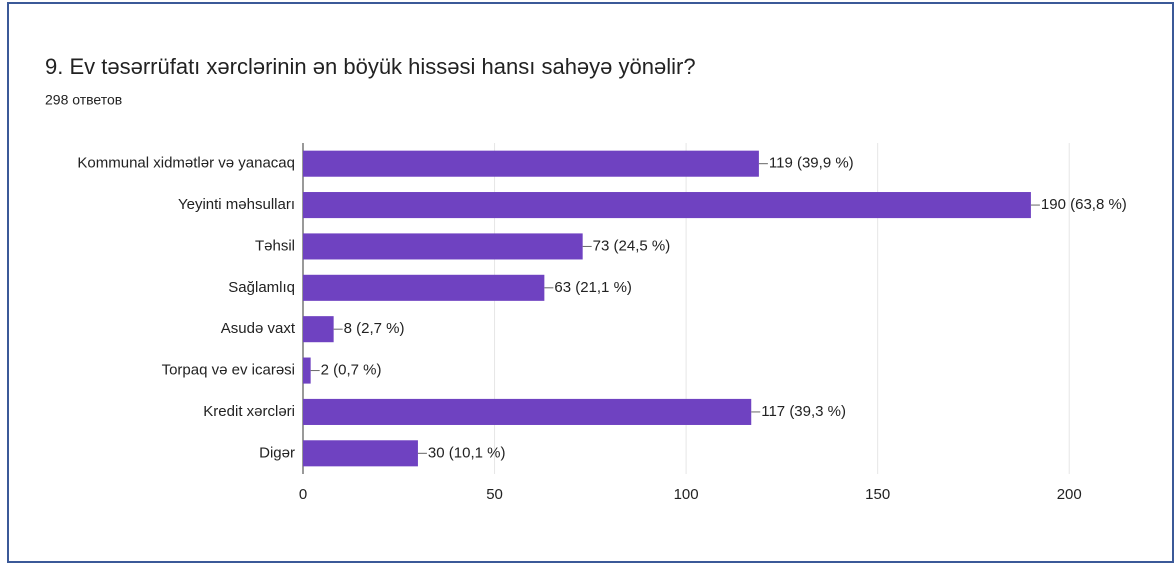 Image resolution: width=1176 pixels, height=565 pixels. What do you see at coordinates (261, 287) in the screenshot?
I see `y-tick-label: Sağlamlıq` at bounding box center [261, 287].